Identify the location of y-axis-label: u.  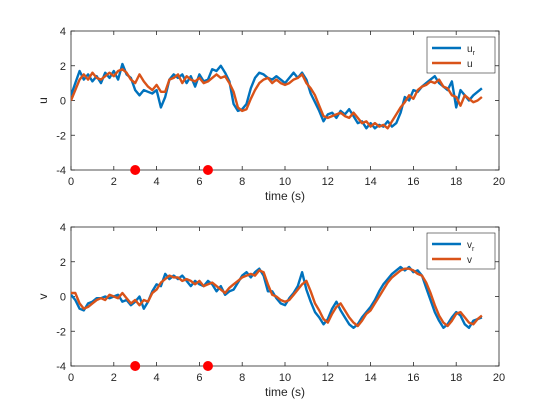
(43, 100).